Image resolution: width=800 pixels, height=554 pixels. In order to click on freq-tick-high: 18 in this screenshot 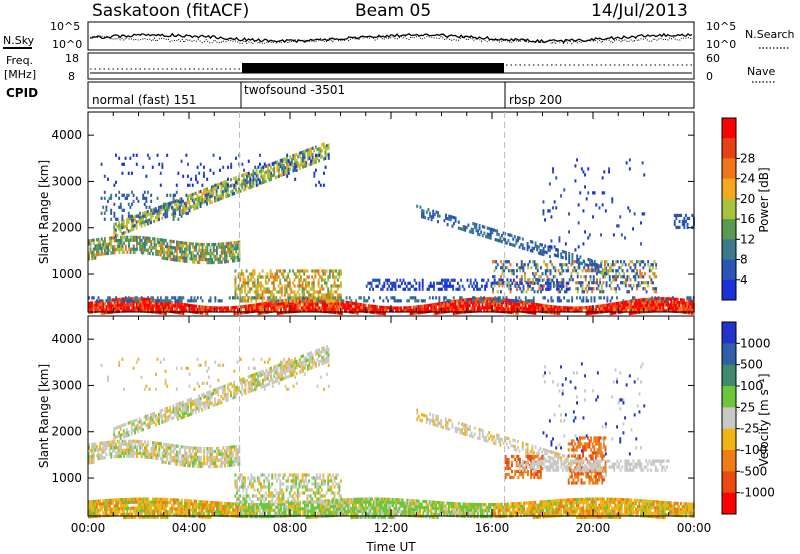, I will do `click(72, 58)`.